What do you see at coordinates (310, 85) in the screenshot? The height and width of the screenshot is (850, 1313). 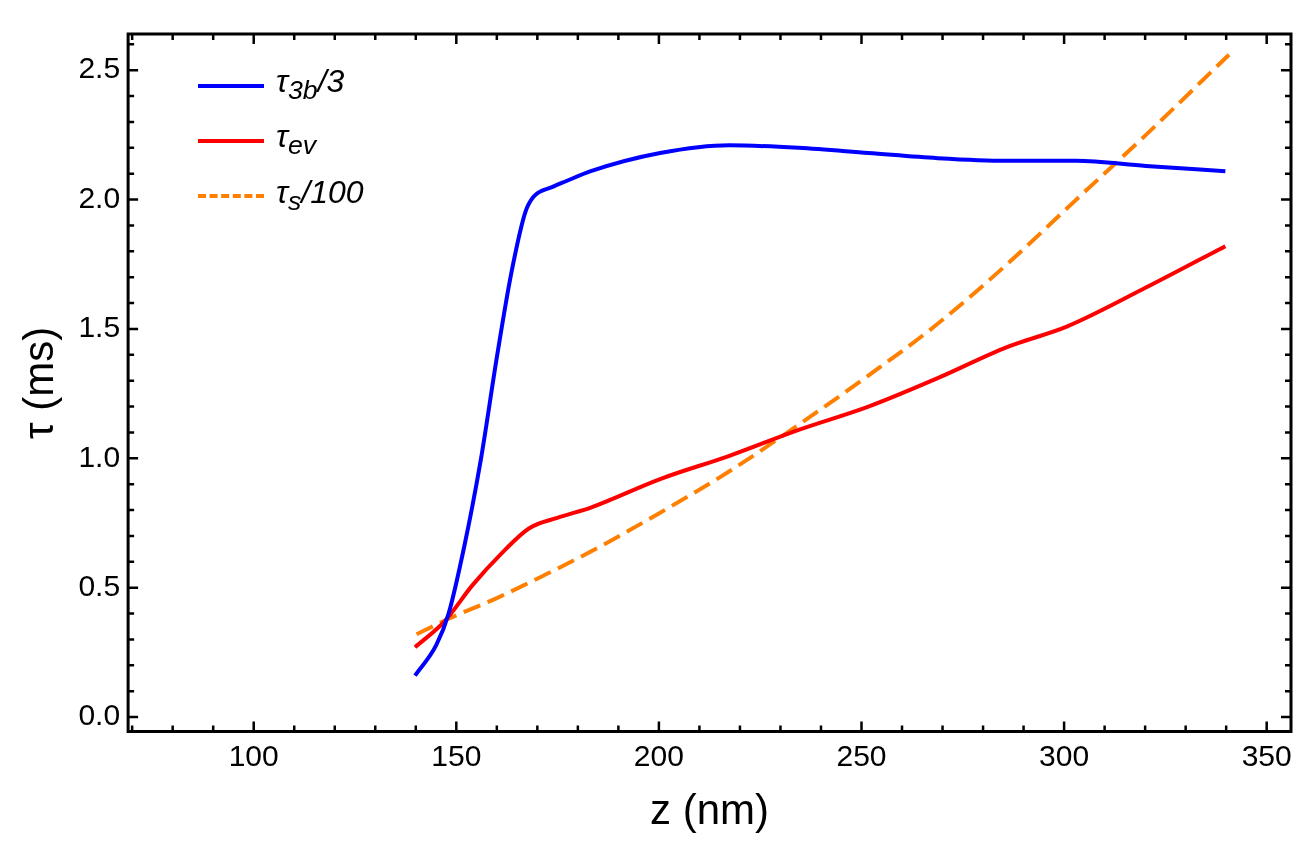 I see `legend-label: τ$_{3b}$/3` at bounding box center [310, 85].